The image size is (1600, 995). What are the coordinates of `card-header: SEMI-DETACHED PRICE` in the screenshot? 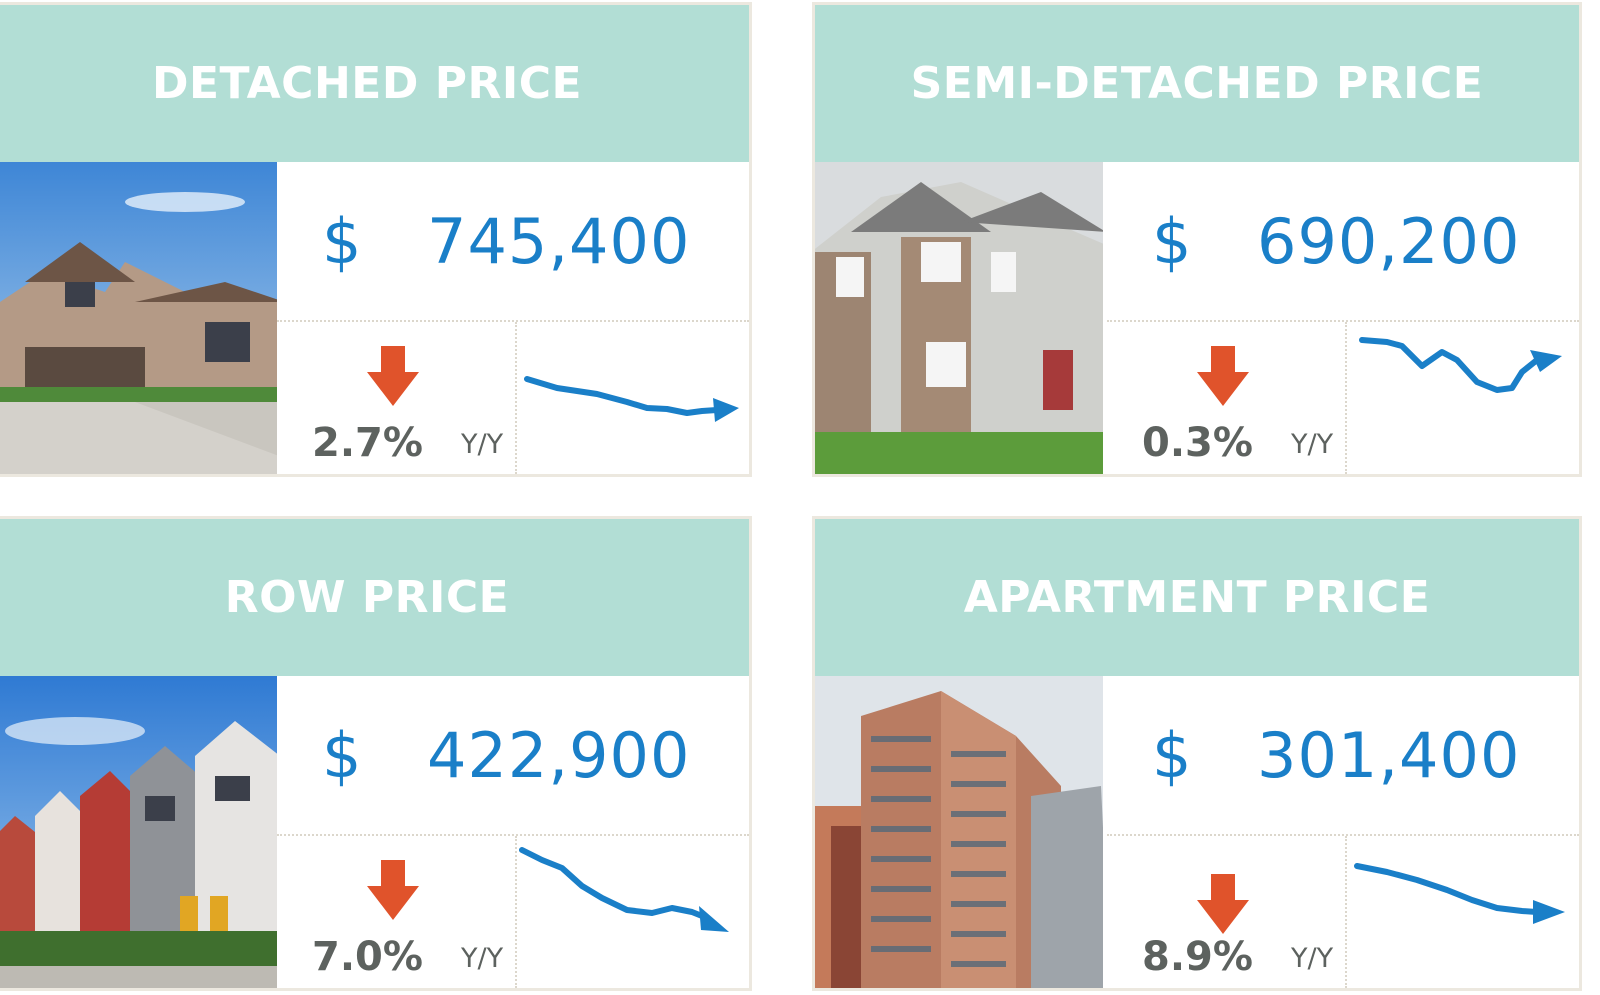 It's located at (1197, 83).